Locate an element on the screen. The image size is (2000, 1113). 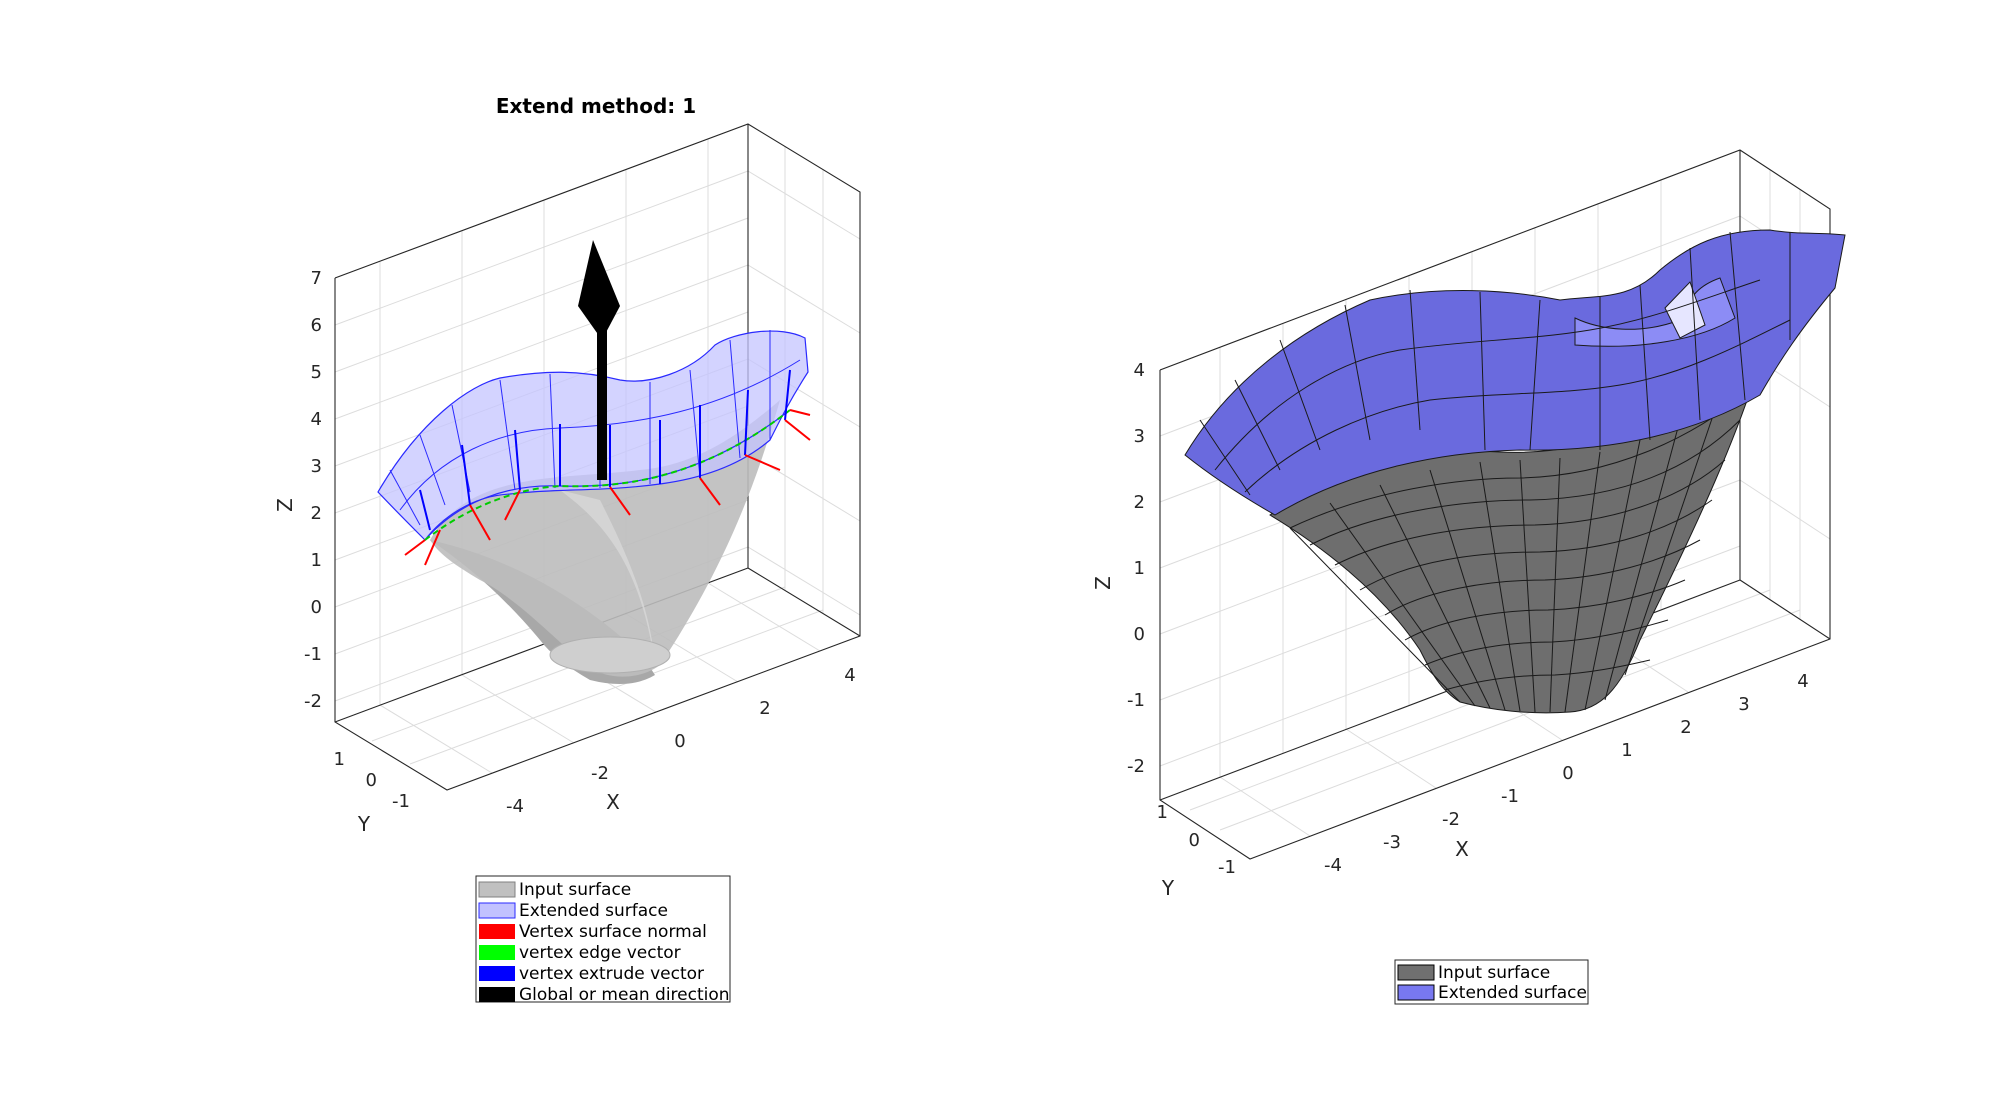
global-direction-arrow is located at coordinates (599, 360).